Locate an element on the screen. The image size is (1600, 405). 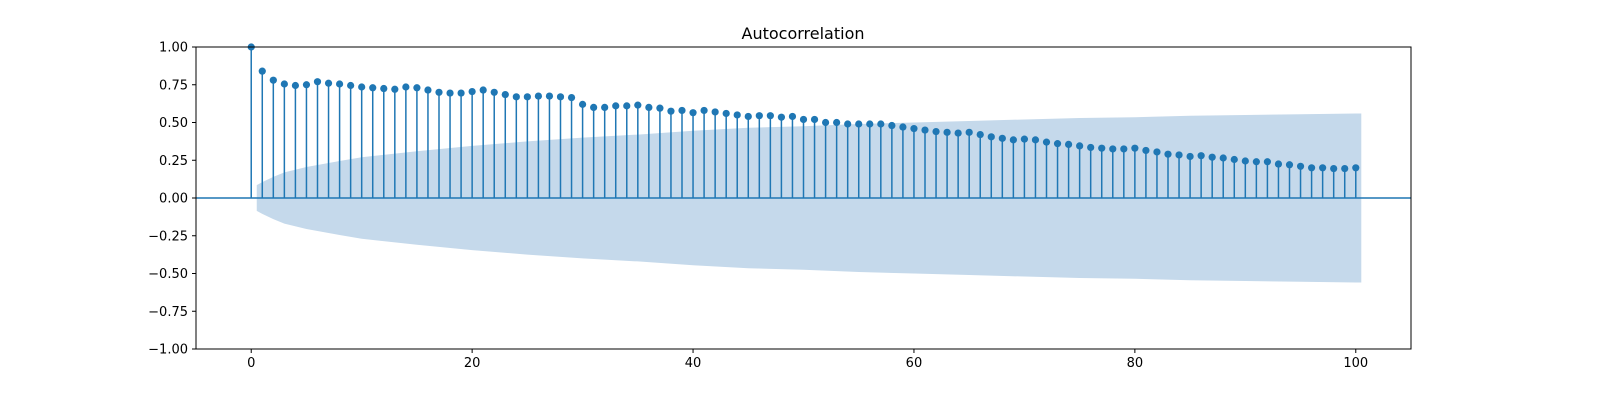
y-tick-label-7: 0.75 is located at coordinates (173, 85).